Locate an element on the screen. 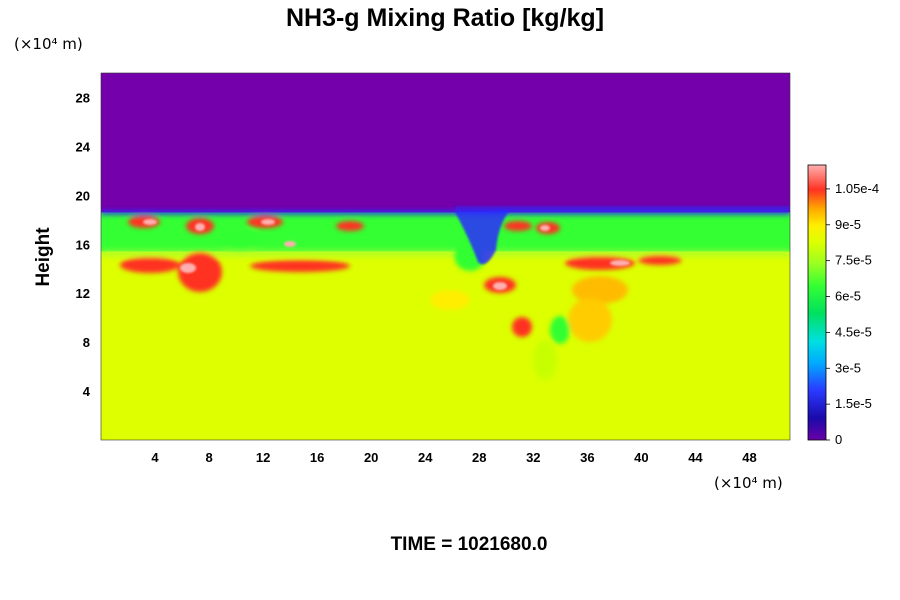 The image size is (900, 600). y-tick-label: 12 is located at coordinates (83, 293).